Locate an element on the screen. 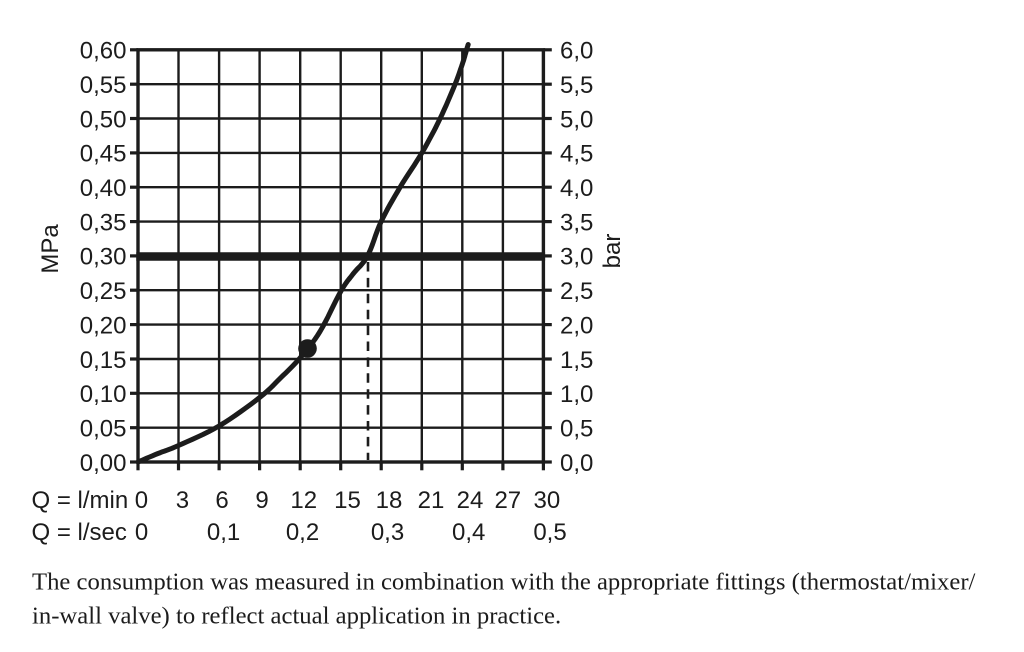 The width and height of the screenshot is (1024, 652). svg-text: 0,2 is located at coordinates (302, 532).